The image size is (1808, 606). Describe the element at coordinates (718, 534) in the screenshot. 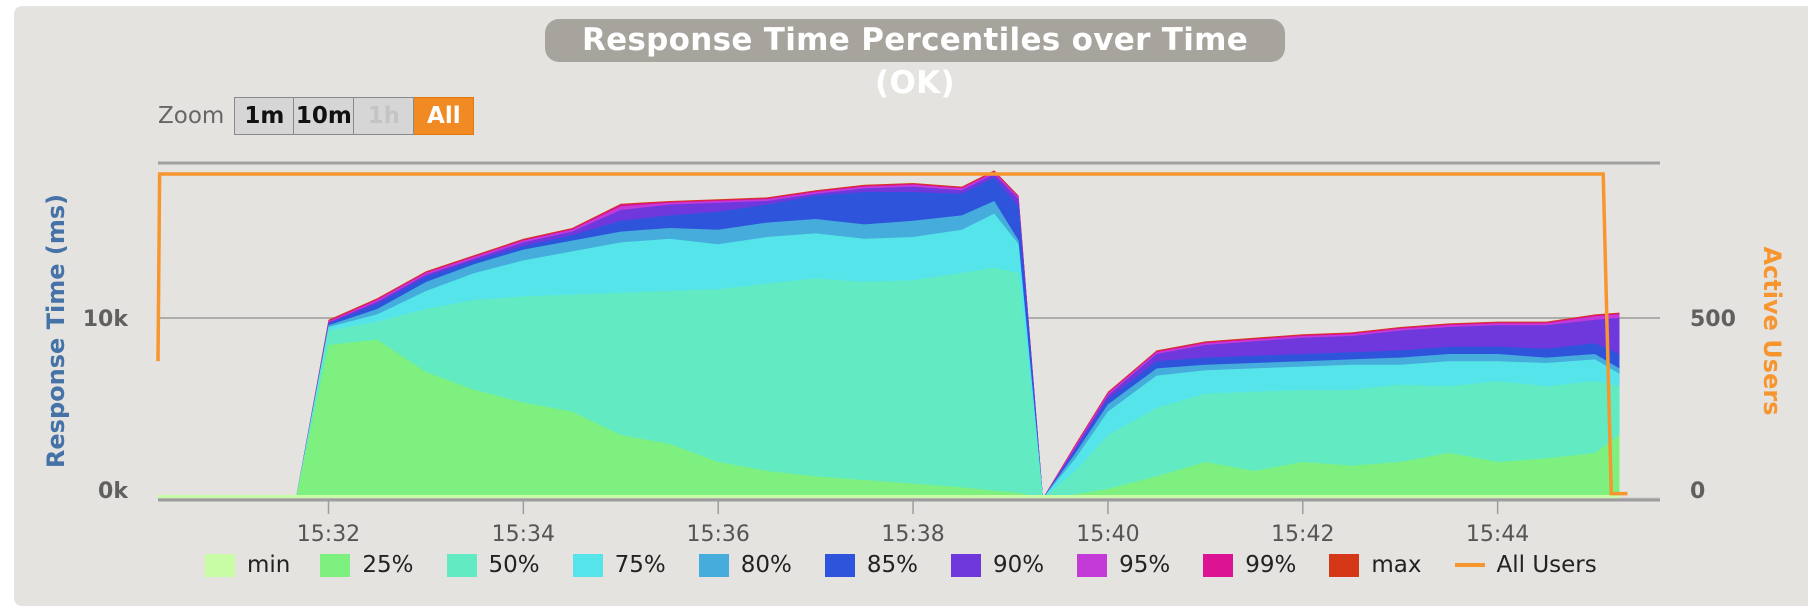

I see `x-tick-label: 15:36` at that location.